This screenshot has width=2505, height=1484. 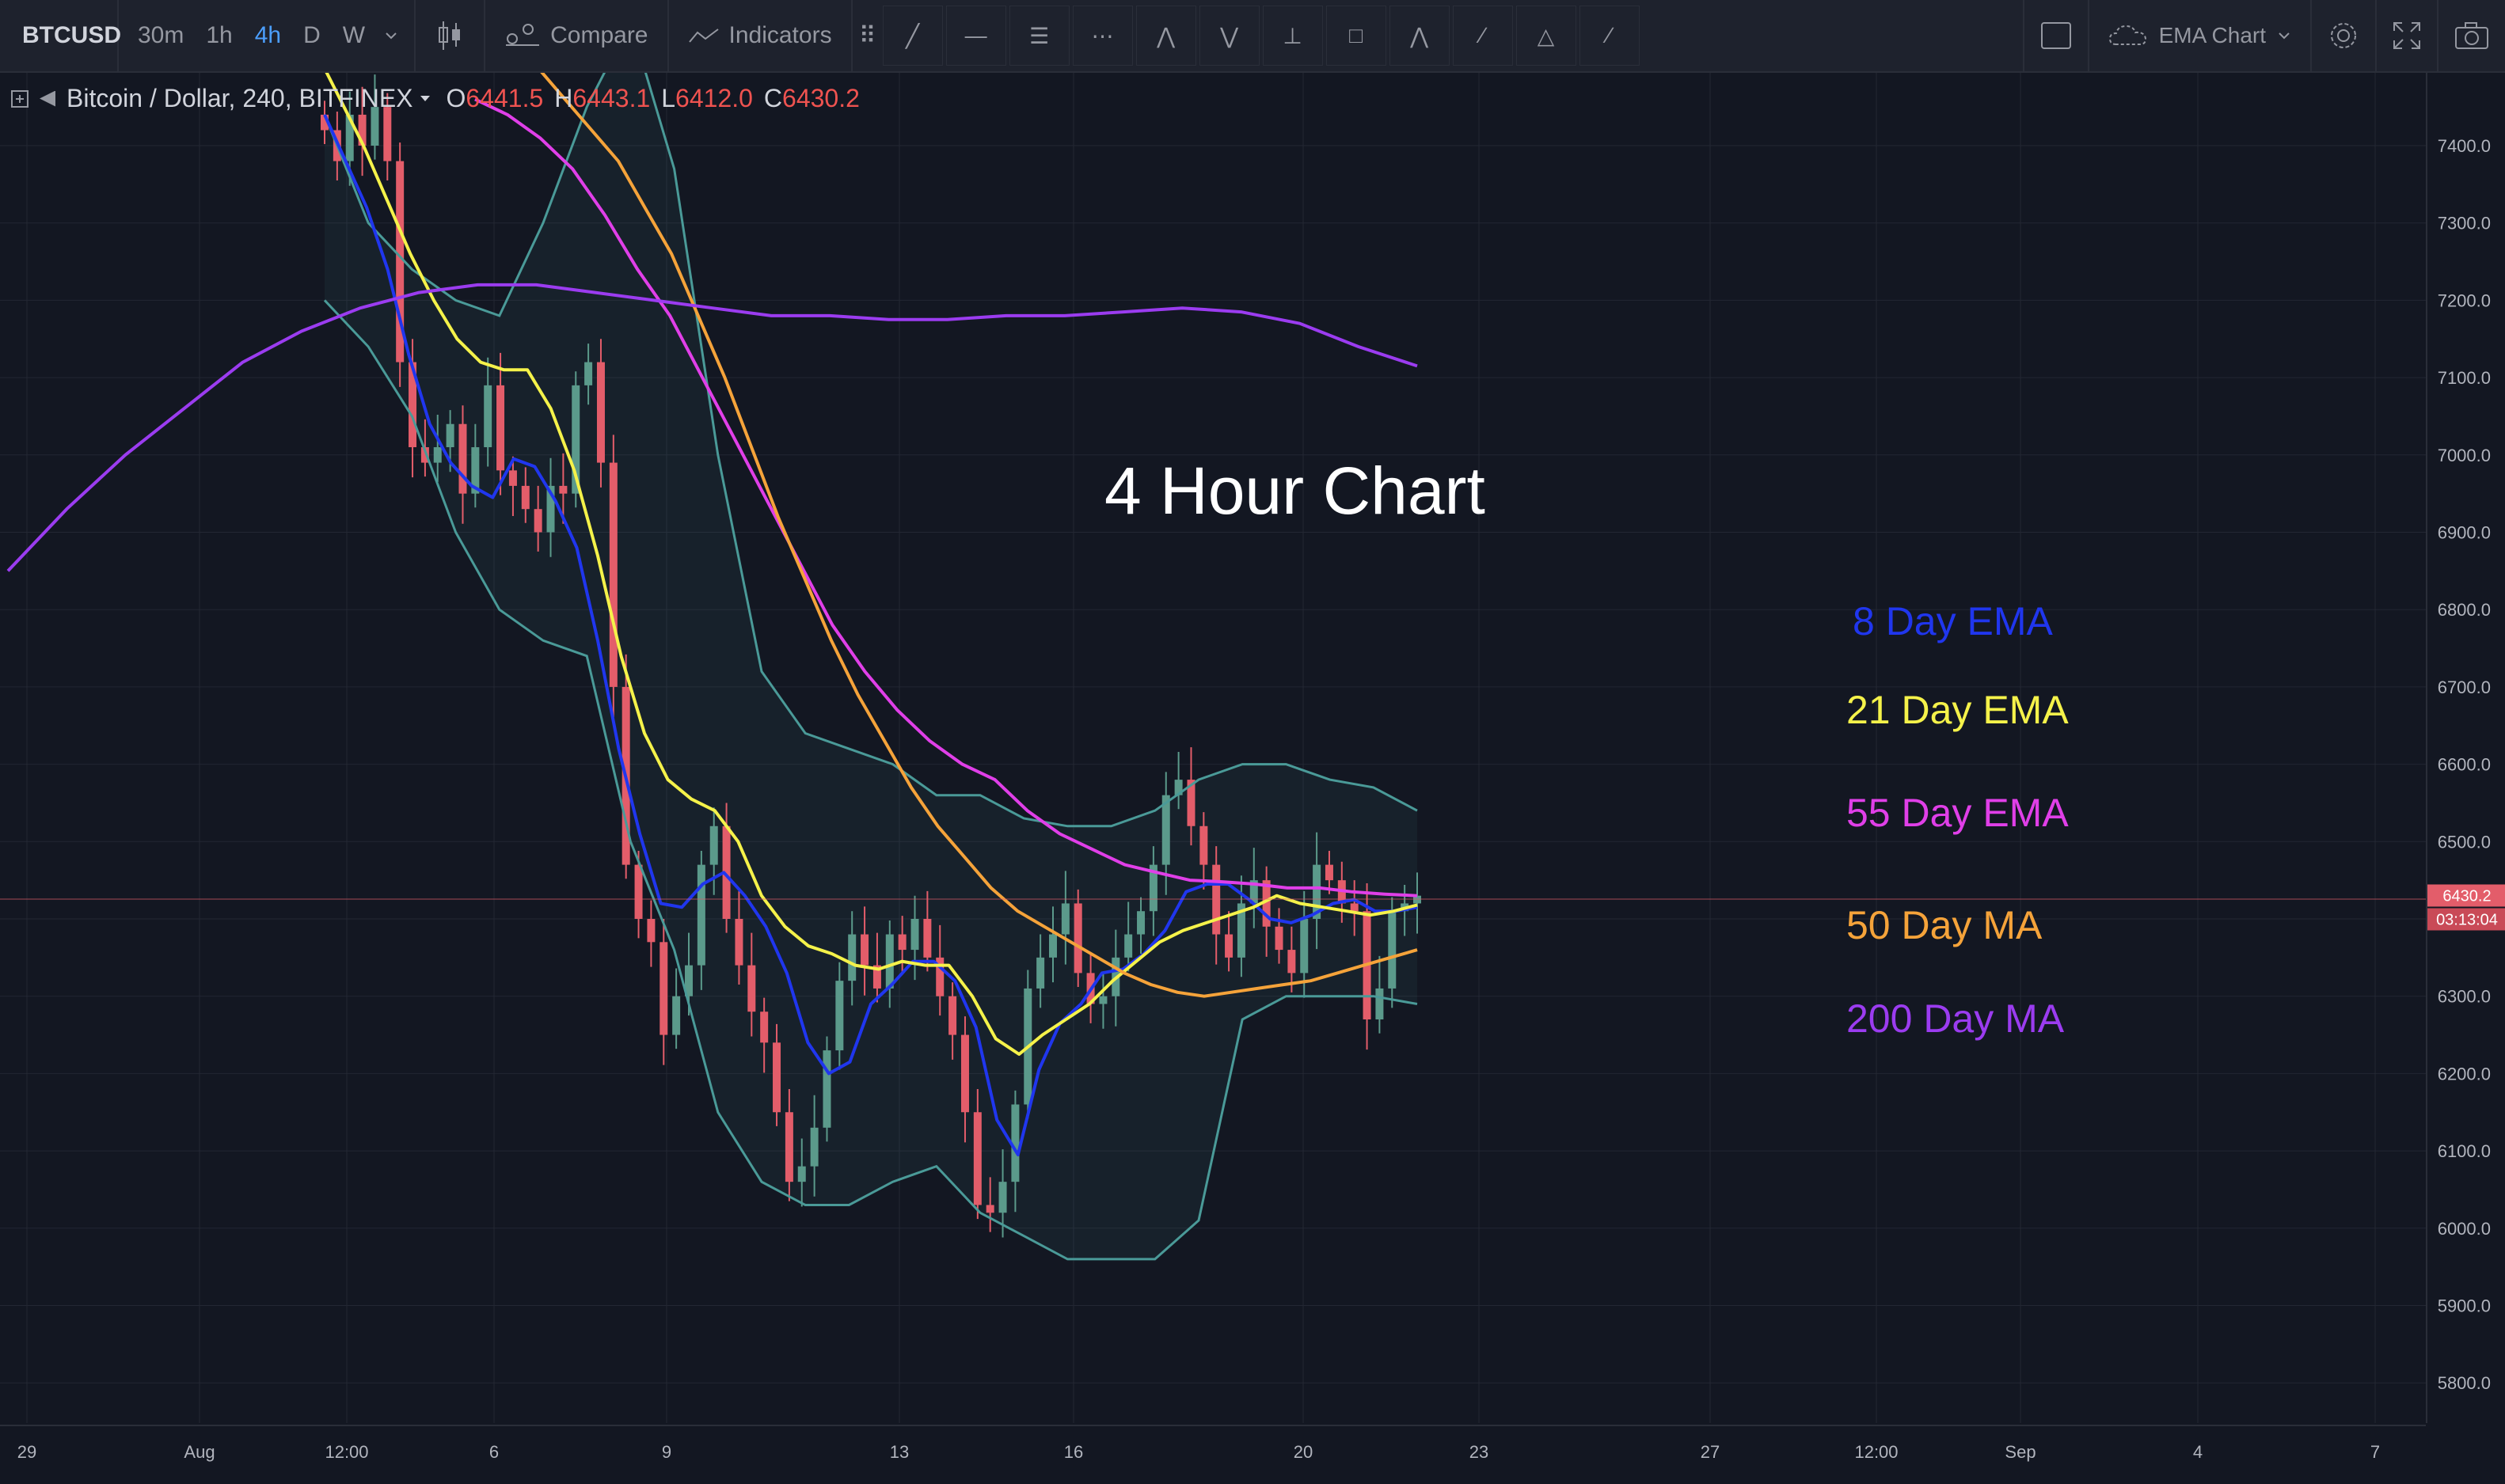 I want to click on countdown-tag, so click(x=2466, y=919).